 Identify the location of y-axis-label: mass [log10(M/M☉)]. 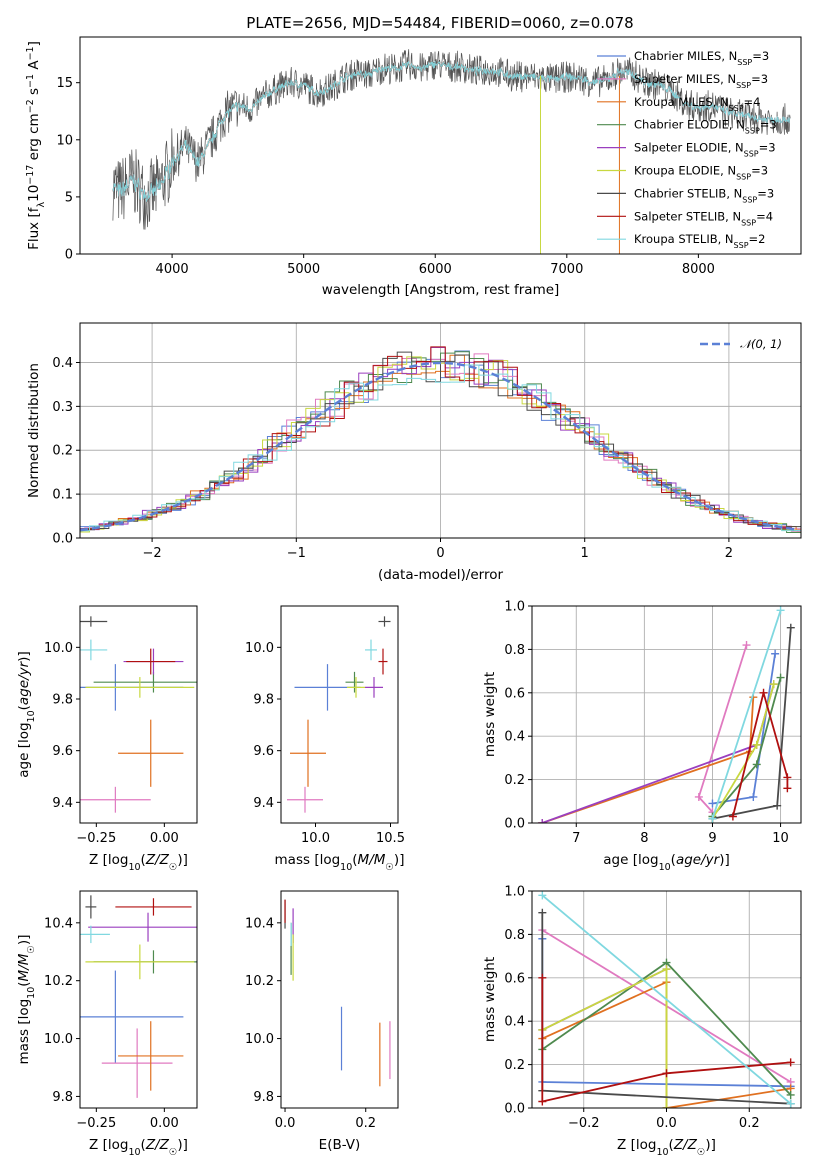
(26, 1000).